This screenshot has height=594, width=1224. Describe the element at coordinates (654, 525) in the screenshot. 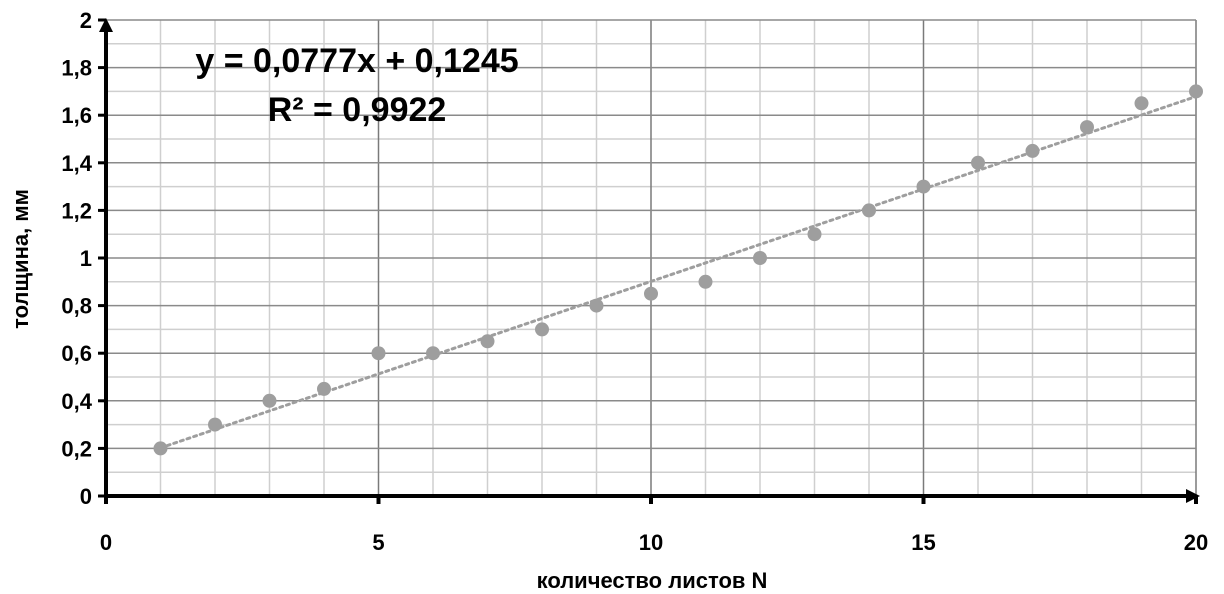

I see `x-tick-labels: 0 5 10 15 20` at that location.